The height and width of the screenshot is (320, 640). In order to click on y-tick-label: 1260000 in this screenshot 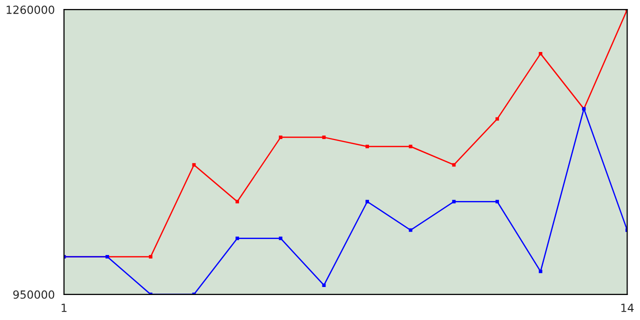, I will do `click(30, 10)`.